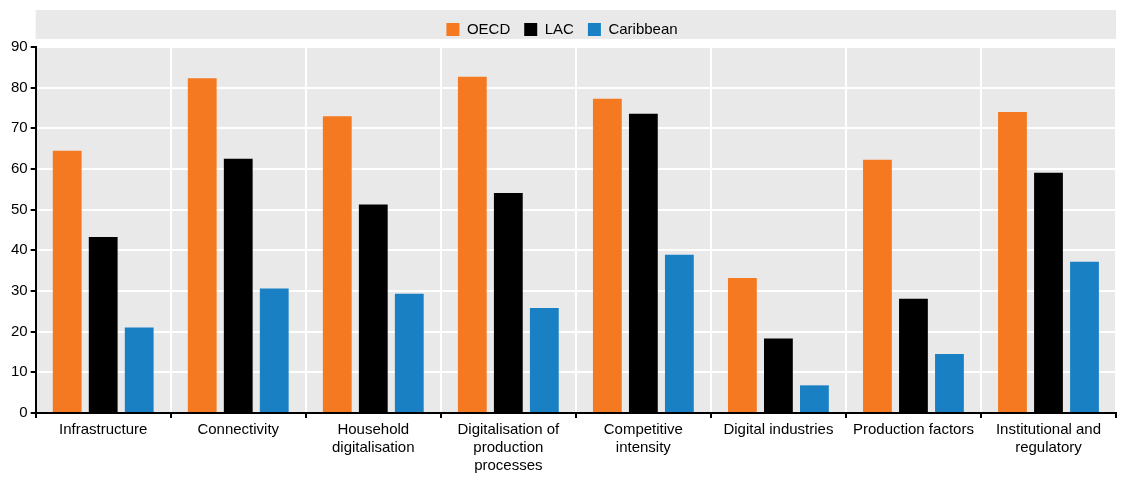 This screenshot has height=486, width=1128. Describe the element at coordinates (1048, 438) in the screenshot. I see `x-tick-label: Institutional and regulatory` at that location.